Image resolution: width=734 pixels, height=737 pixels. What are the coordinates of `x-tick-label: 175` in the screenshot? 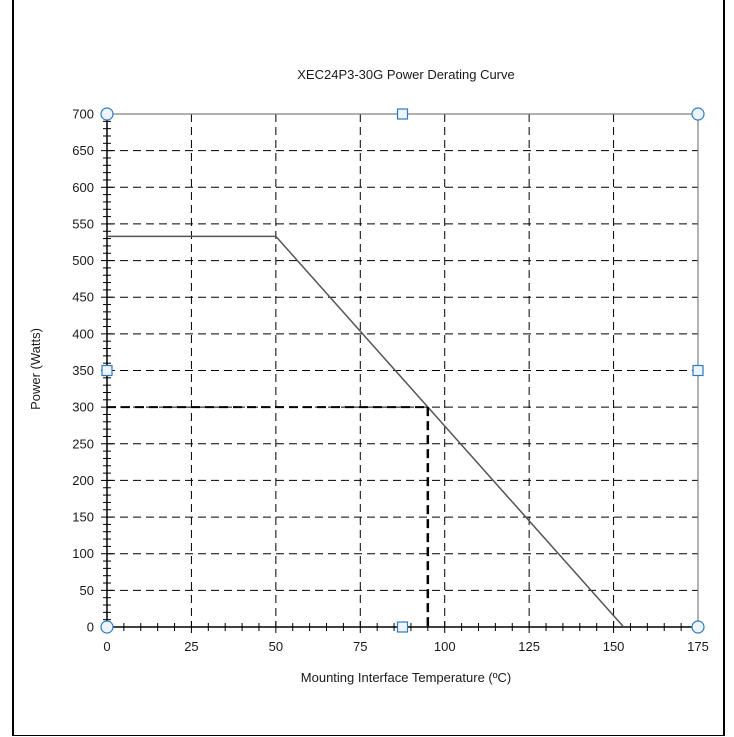 It's located at (698, 646).